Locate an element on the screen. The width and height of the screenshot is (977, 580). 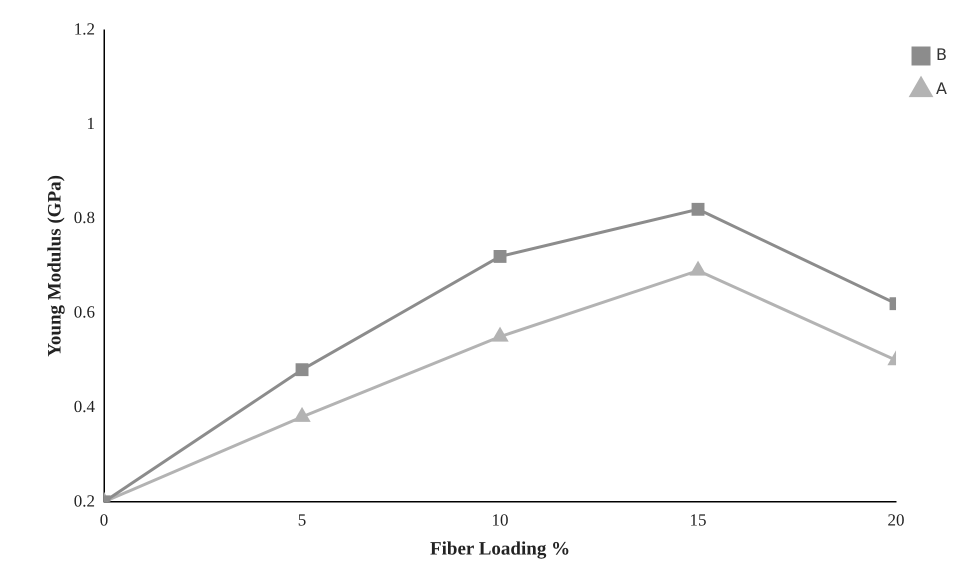
x-tick-label: 5 is located at coordinates (302, 520).